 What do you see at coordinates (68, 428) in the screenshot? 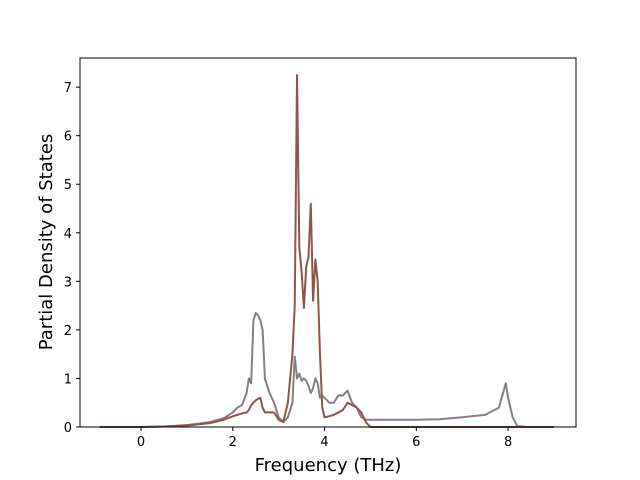
I see `y-tick-label: 0` at bounding box center [68, 428].